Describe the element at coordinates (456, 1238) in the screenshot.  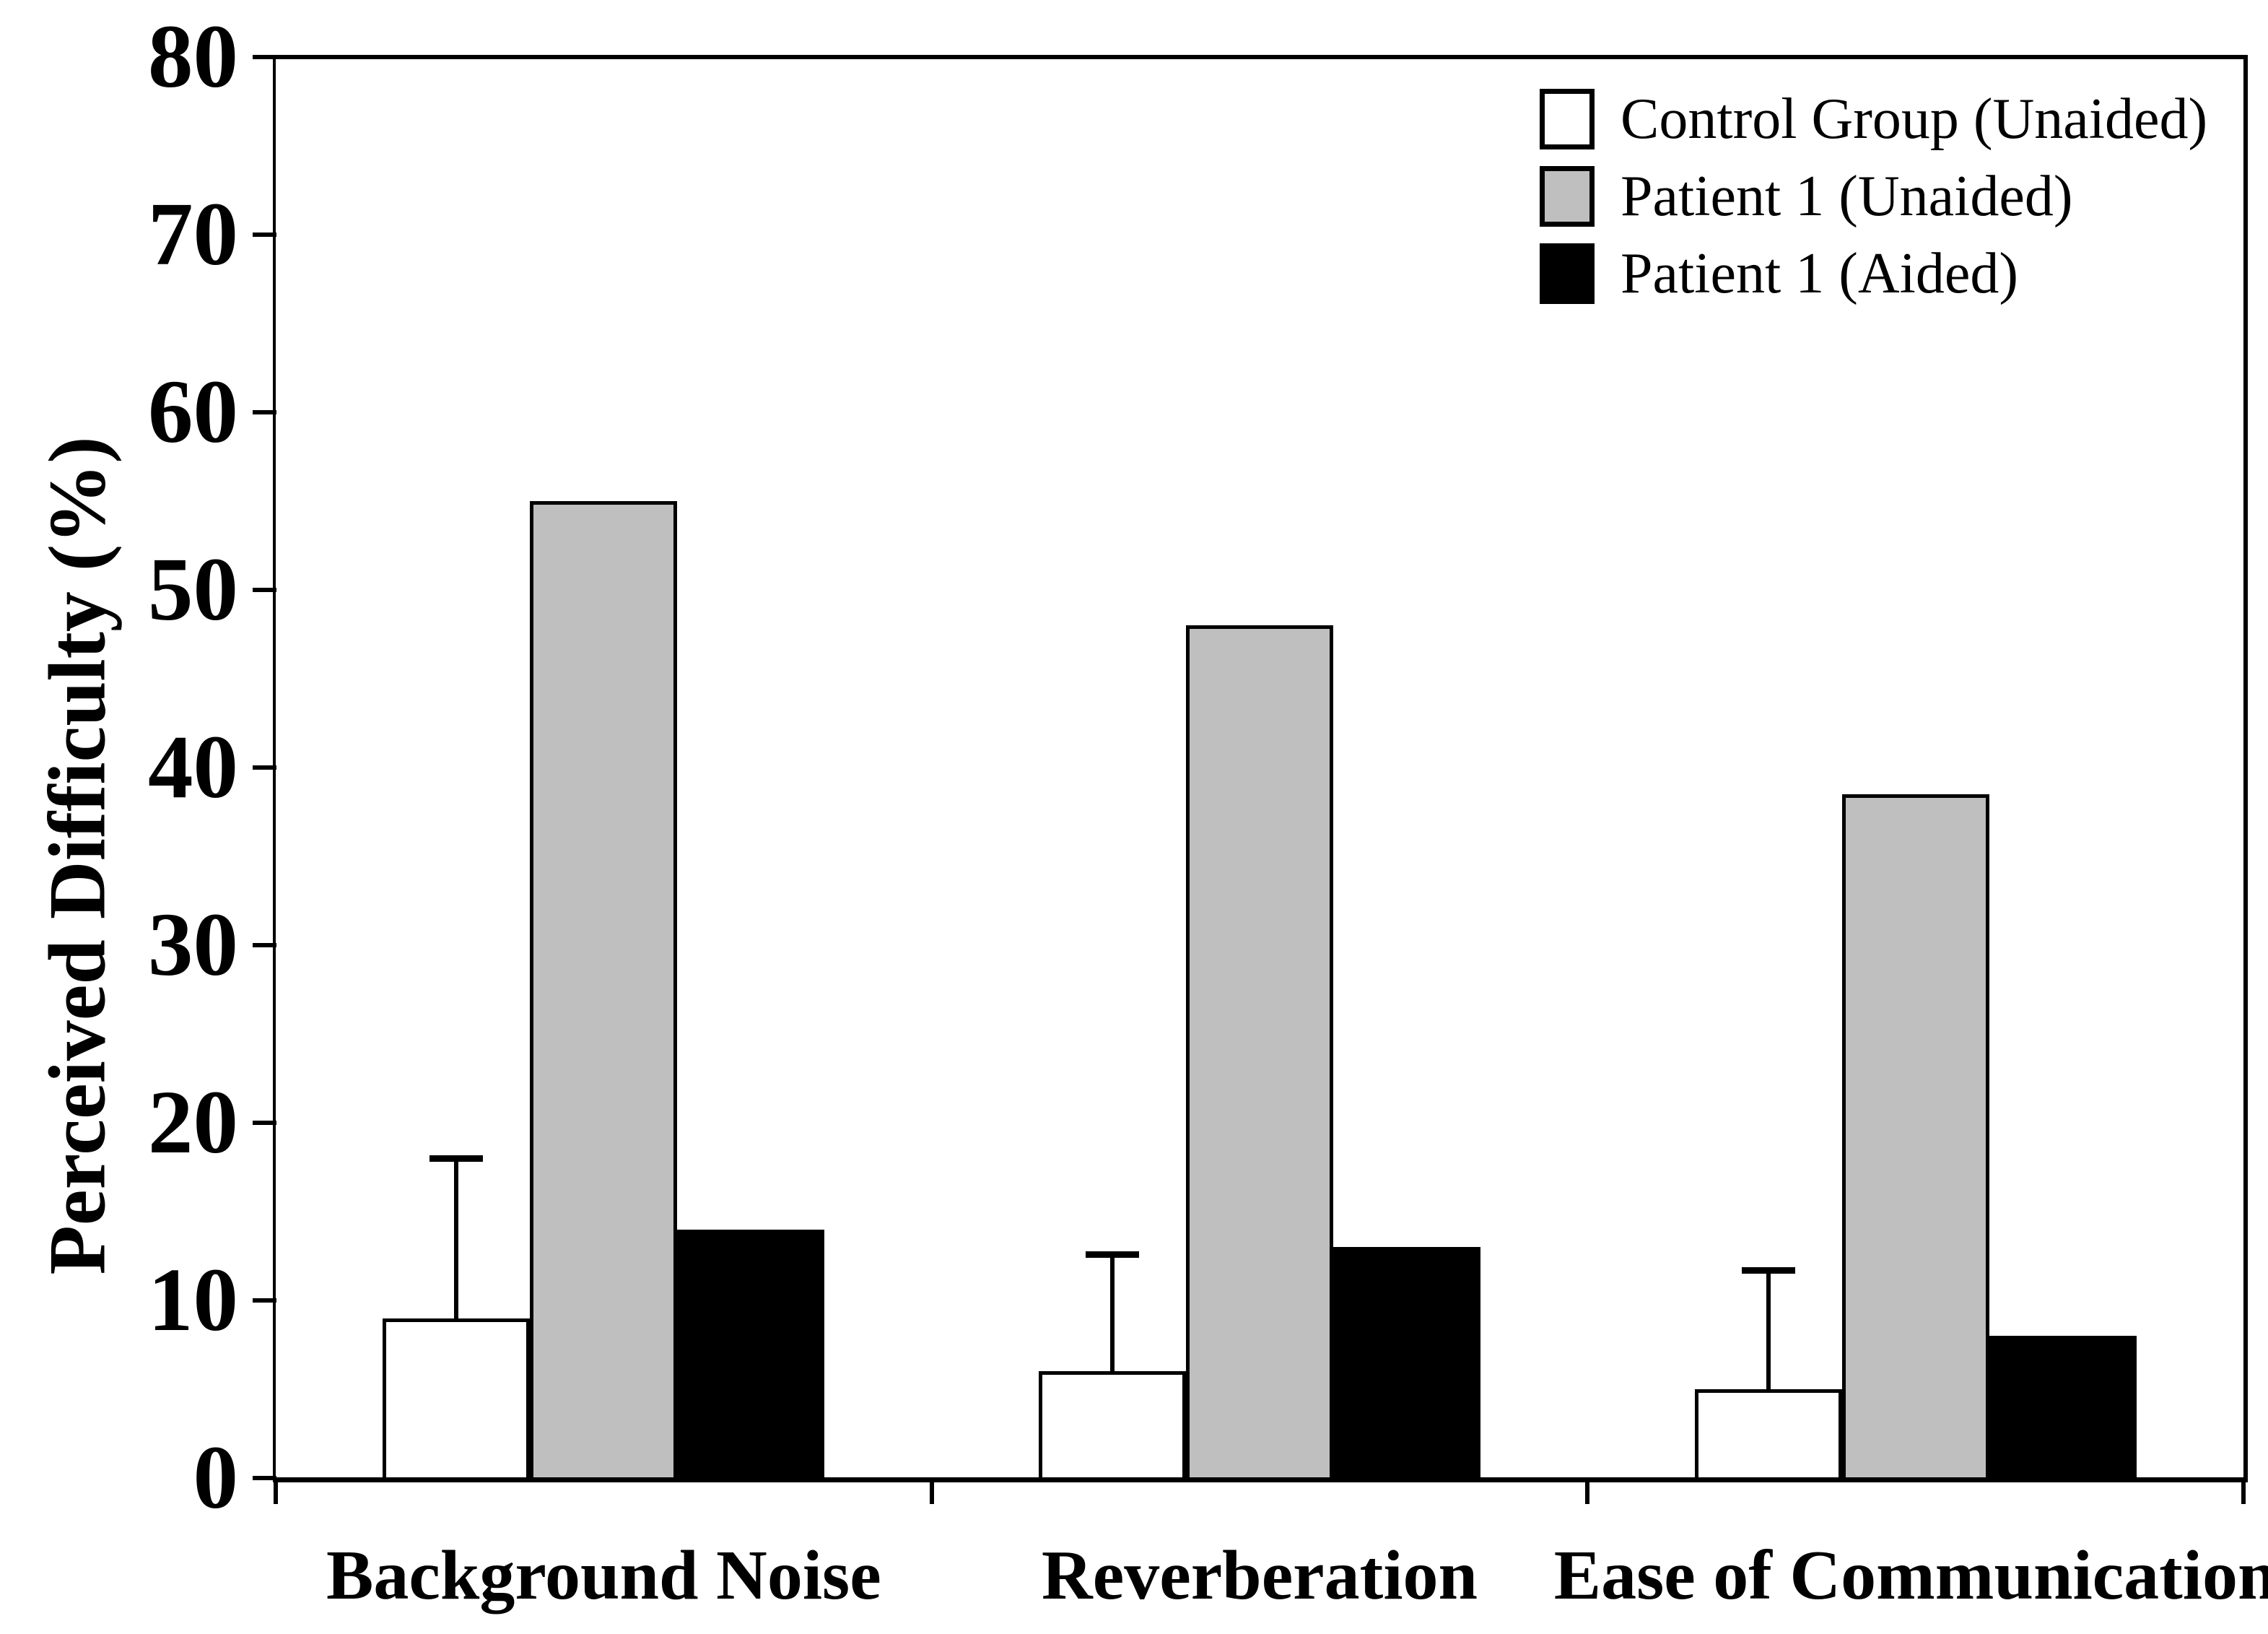
I see `error-bar-line-background-noise` at that location.